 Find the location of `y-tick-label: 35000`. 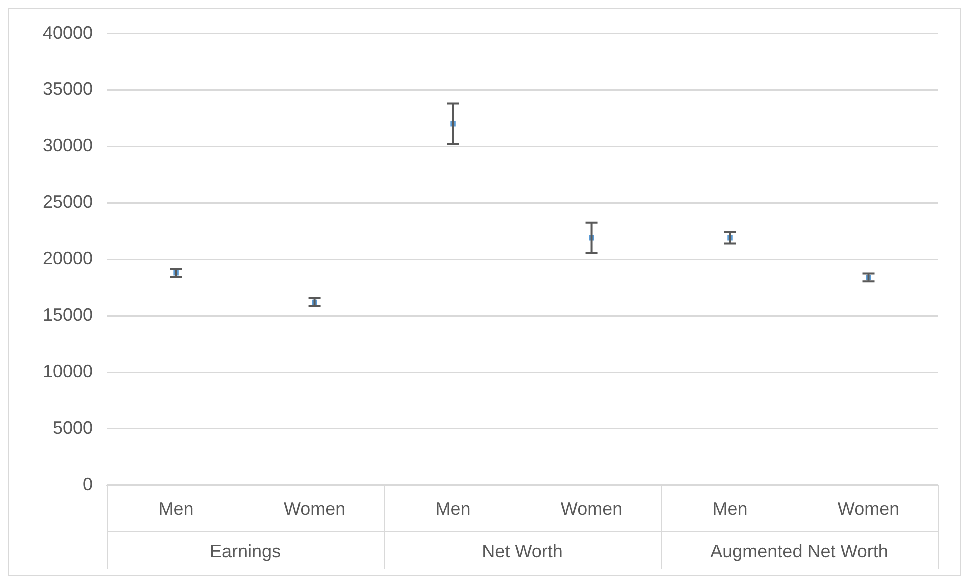

y-tick-label: 35000 is located at coordinates (68, 89).